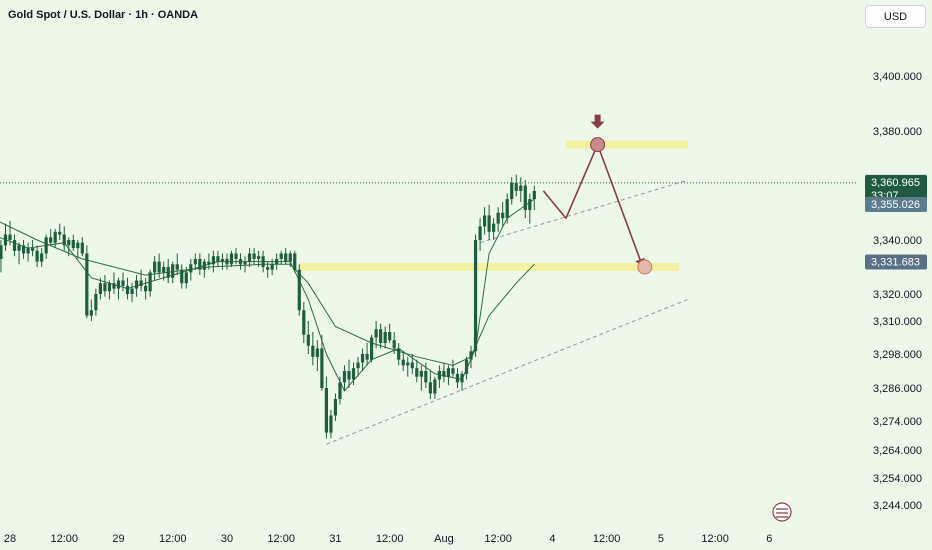 This screenshot has height=550, width=932. What do you see at coordinates (444, 539) in the screenshot?
I see `x-tick-label: Aug` at bounding box center [444, 539].